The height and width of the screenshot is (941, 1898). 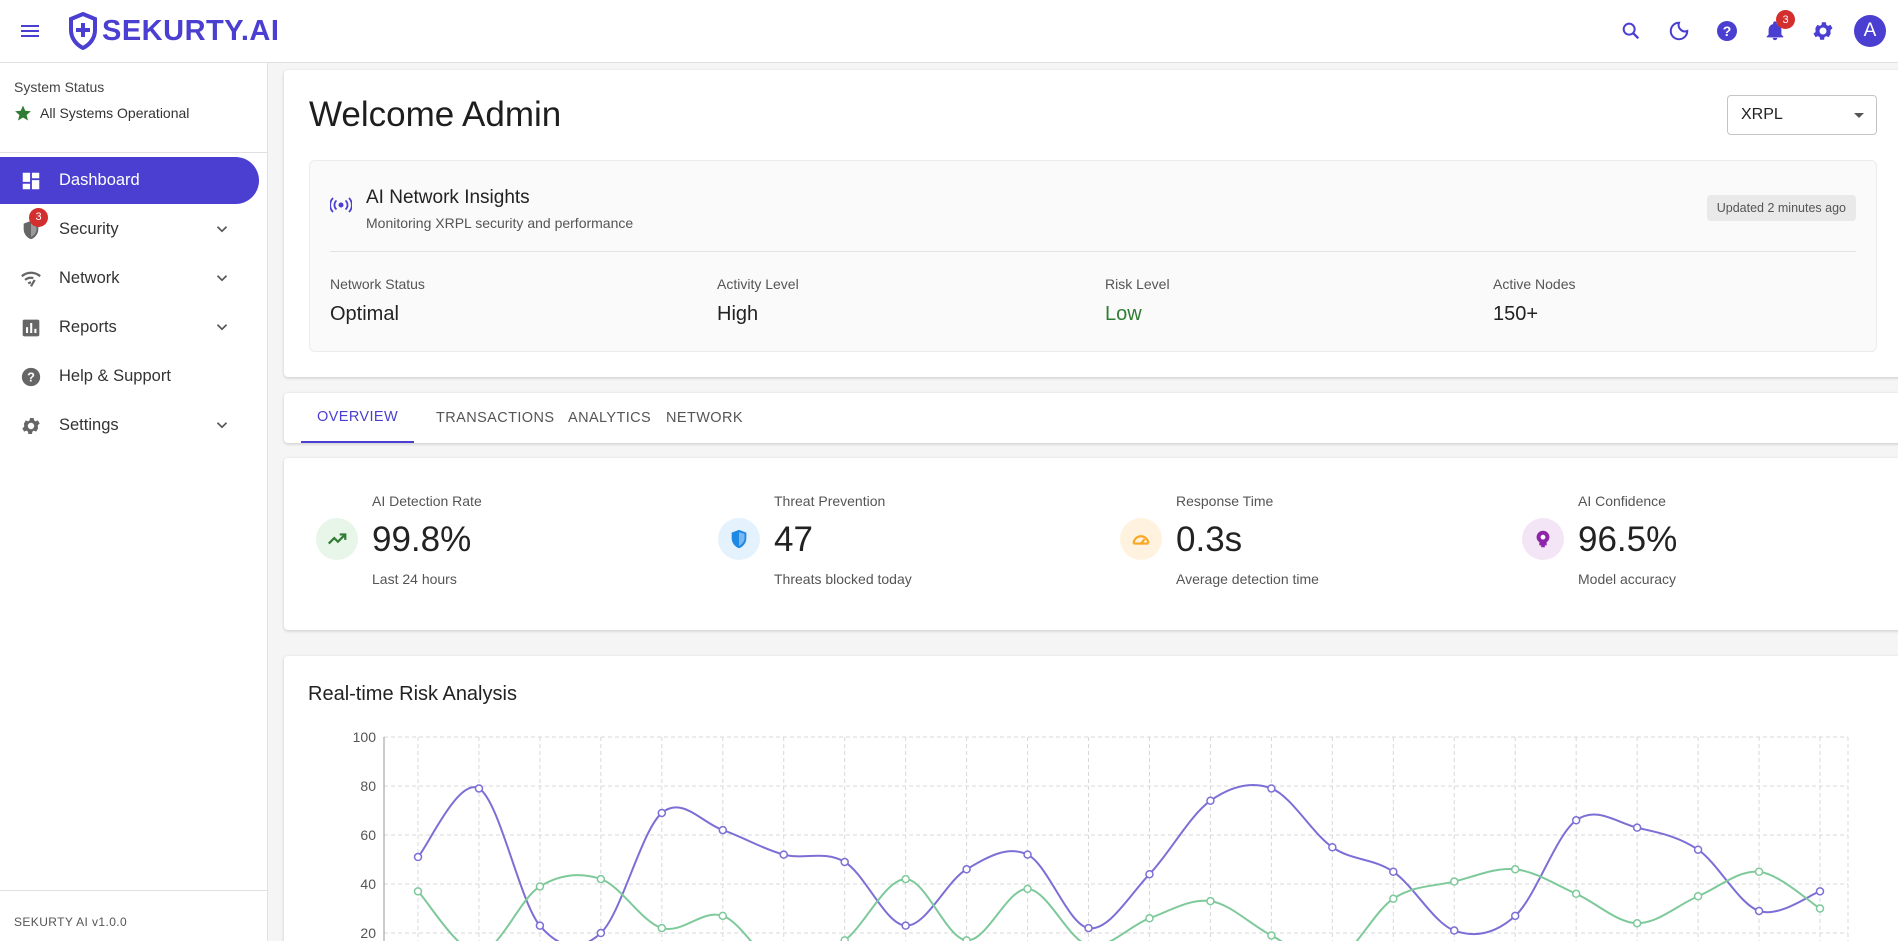 I want to click on security-badge: 3, so click(x=38, y=217).